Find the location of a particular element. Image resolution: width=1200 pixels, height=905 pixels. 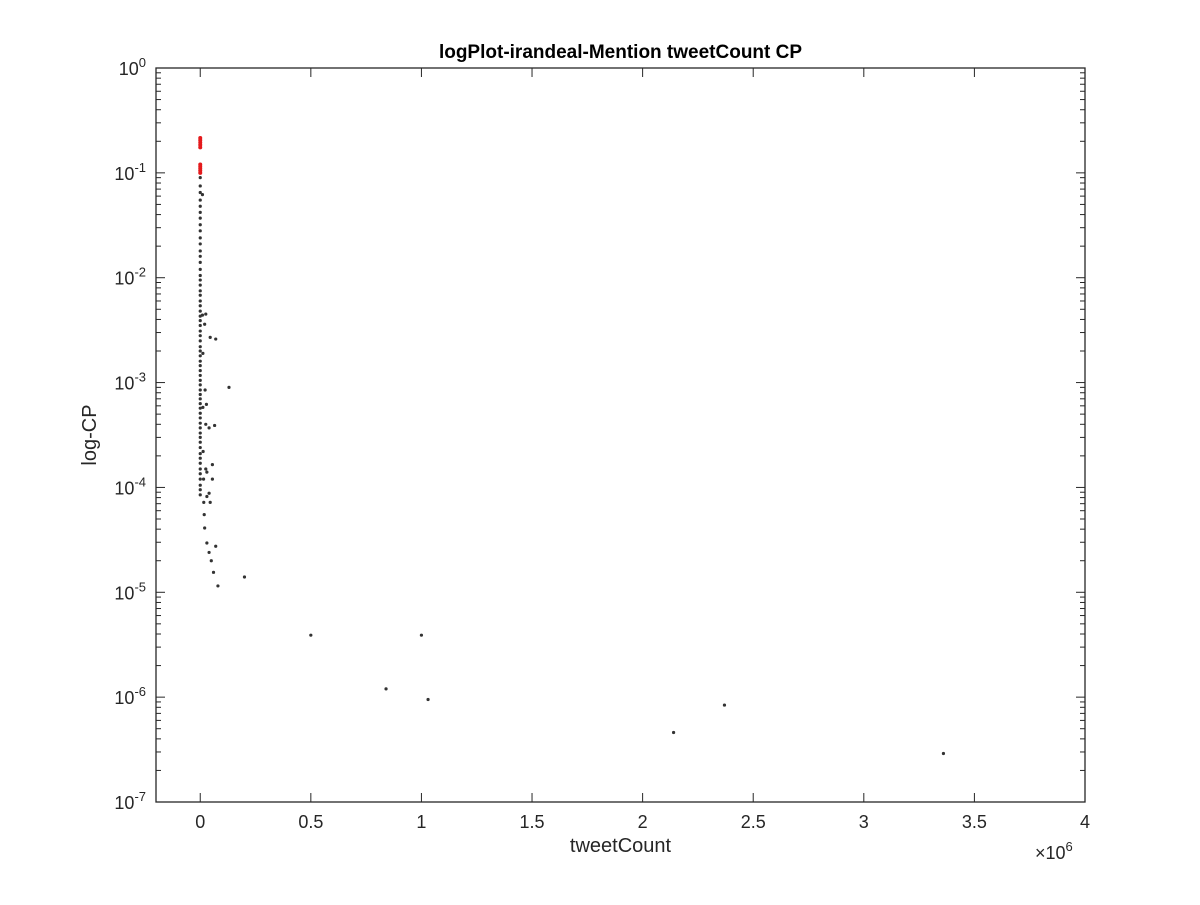

chart-title: logPlot-irandeal-Mention tweetCount CP is located at coordinates (620, 52).